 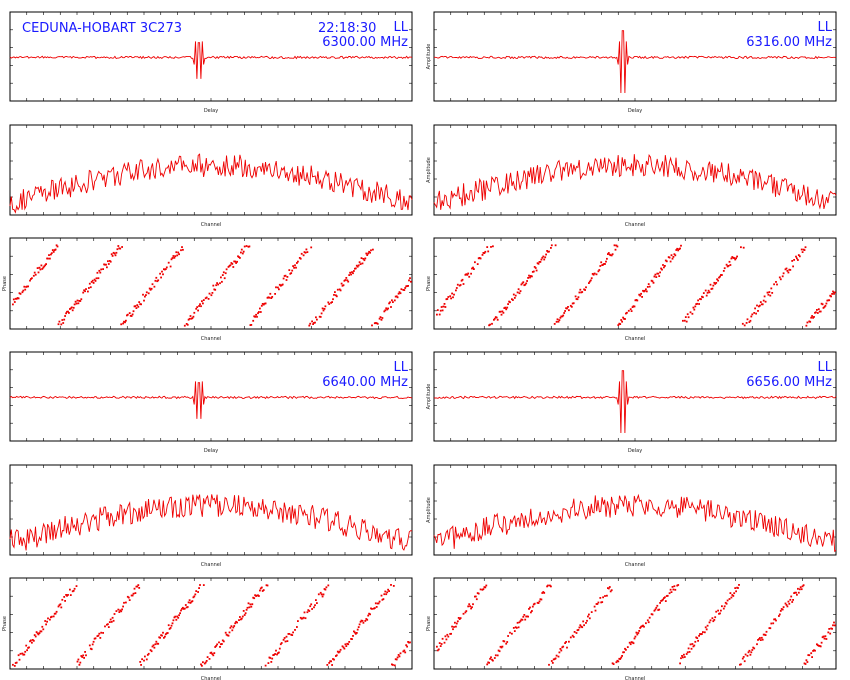 I want to click on plot-frame, so click(x=635, y=623).